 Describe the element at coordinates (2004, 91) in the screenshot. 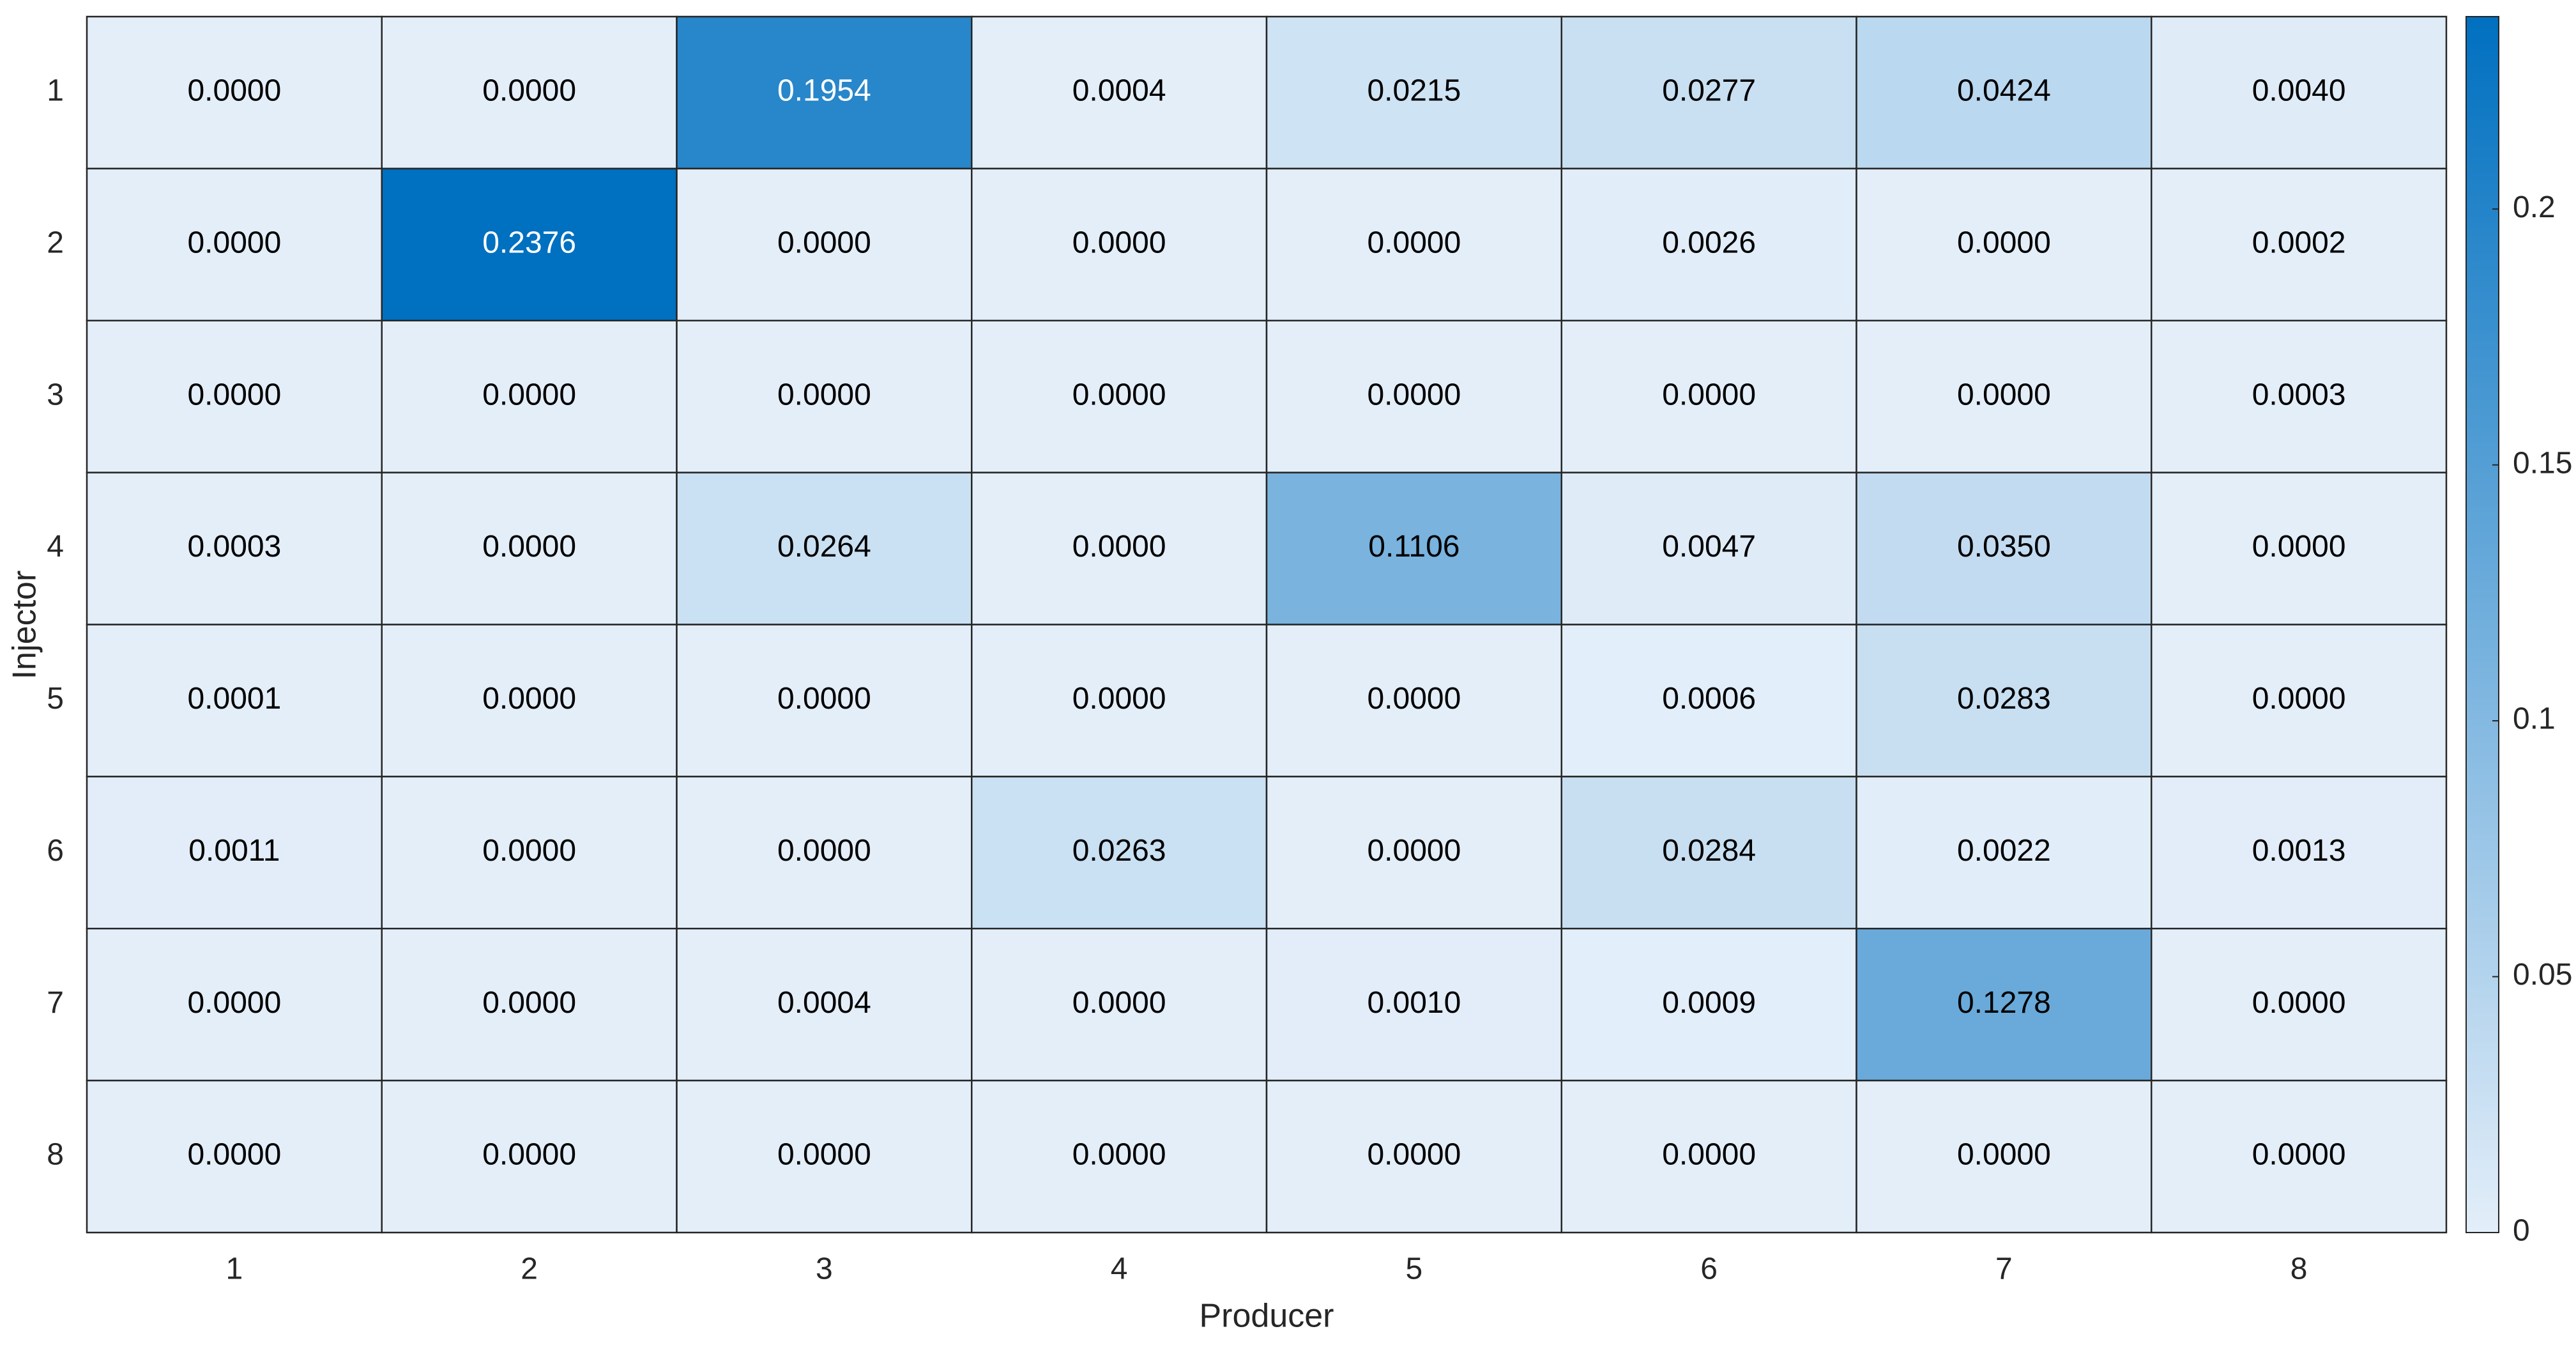

I see `cell-label: 0.0424` at that location.